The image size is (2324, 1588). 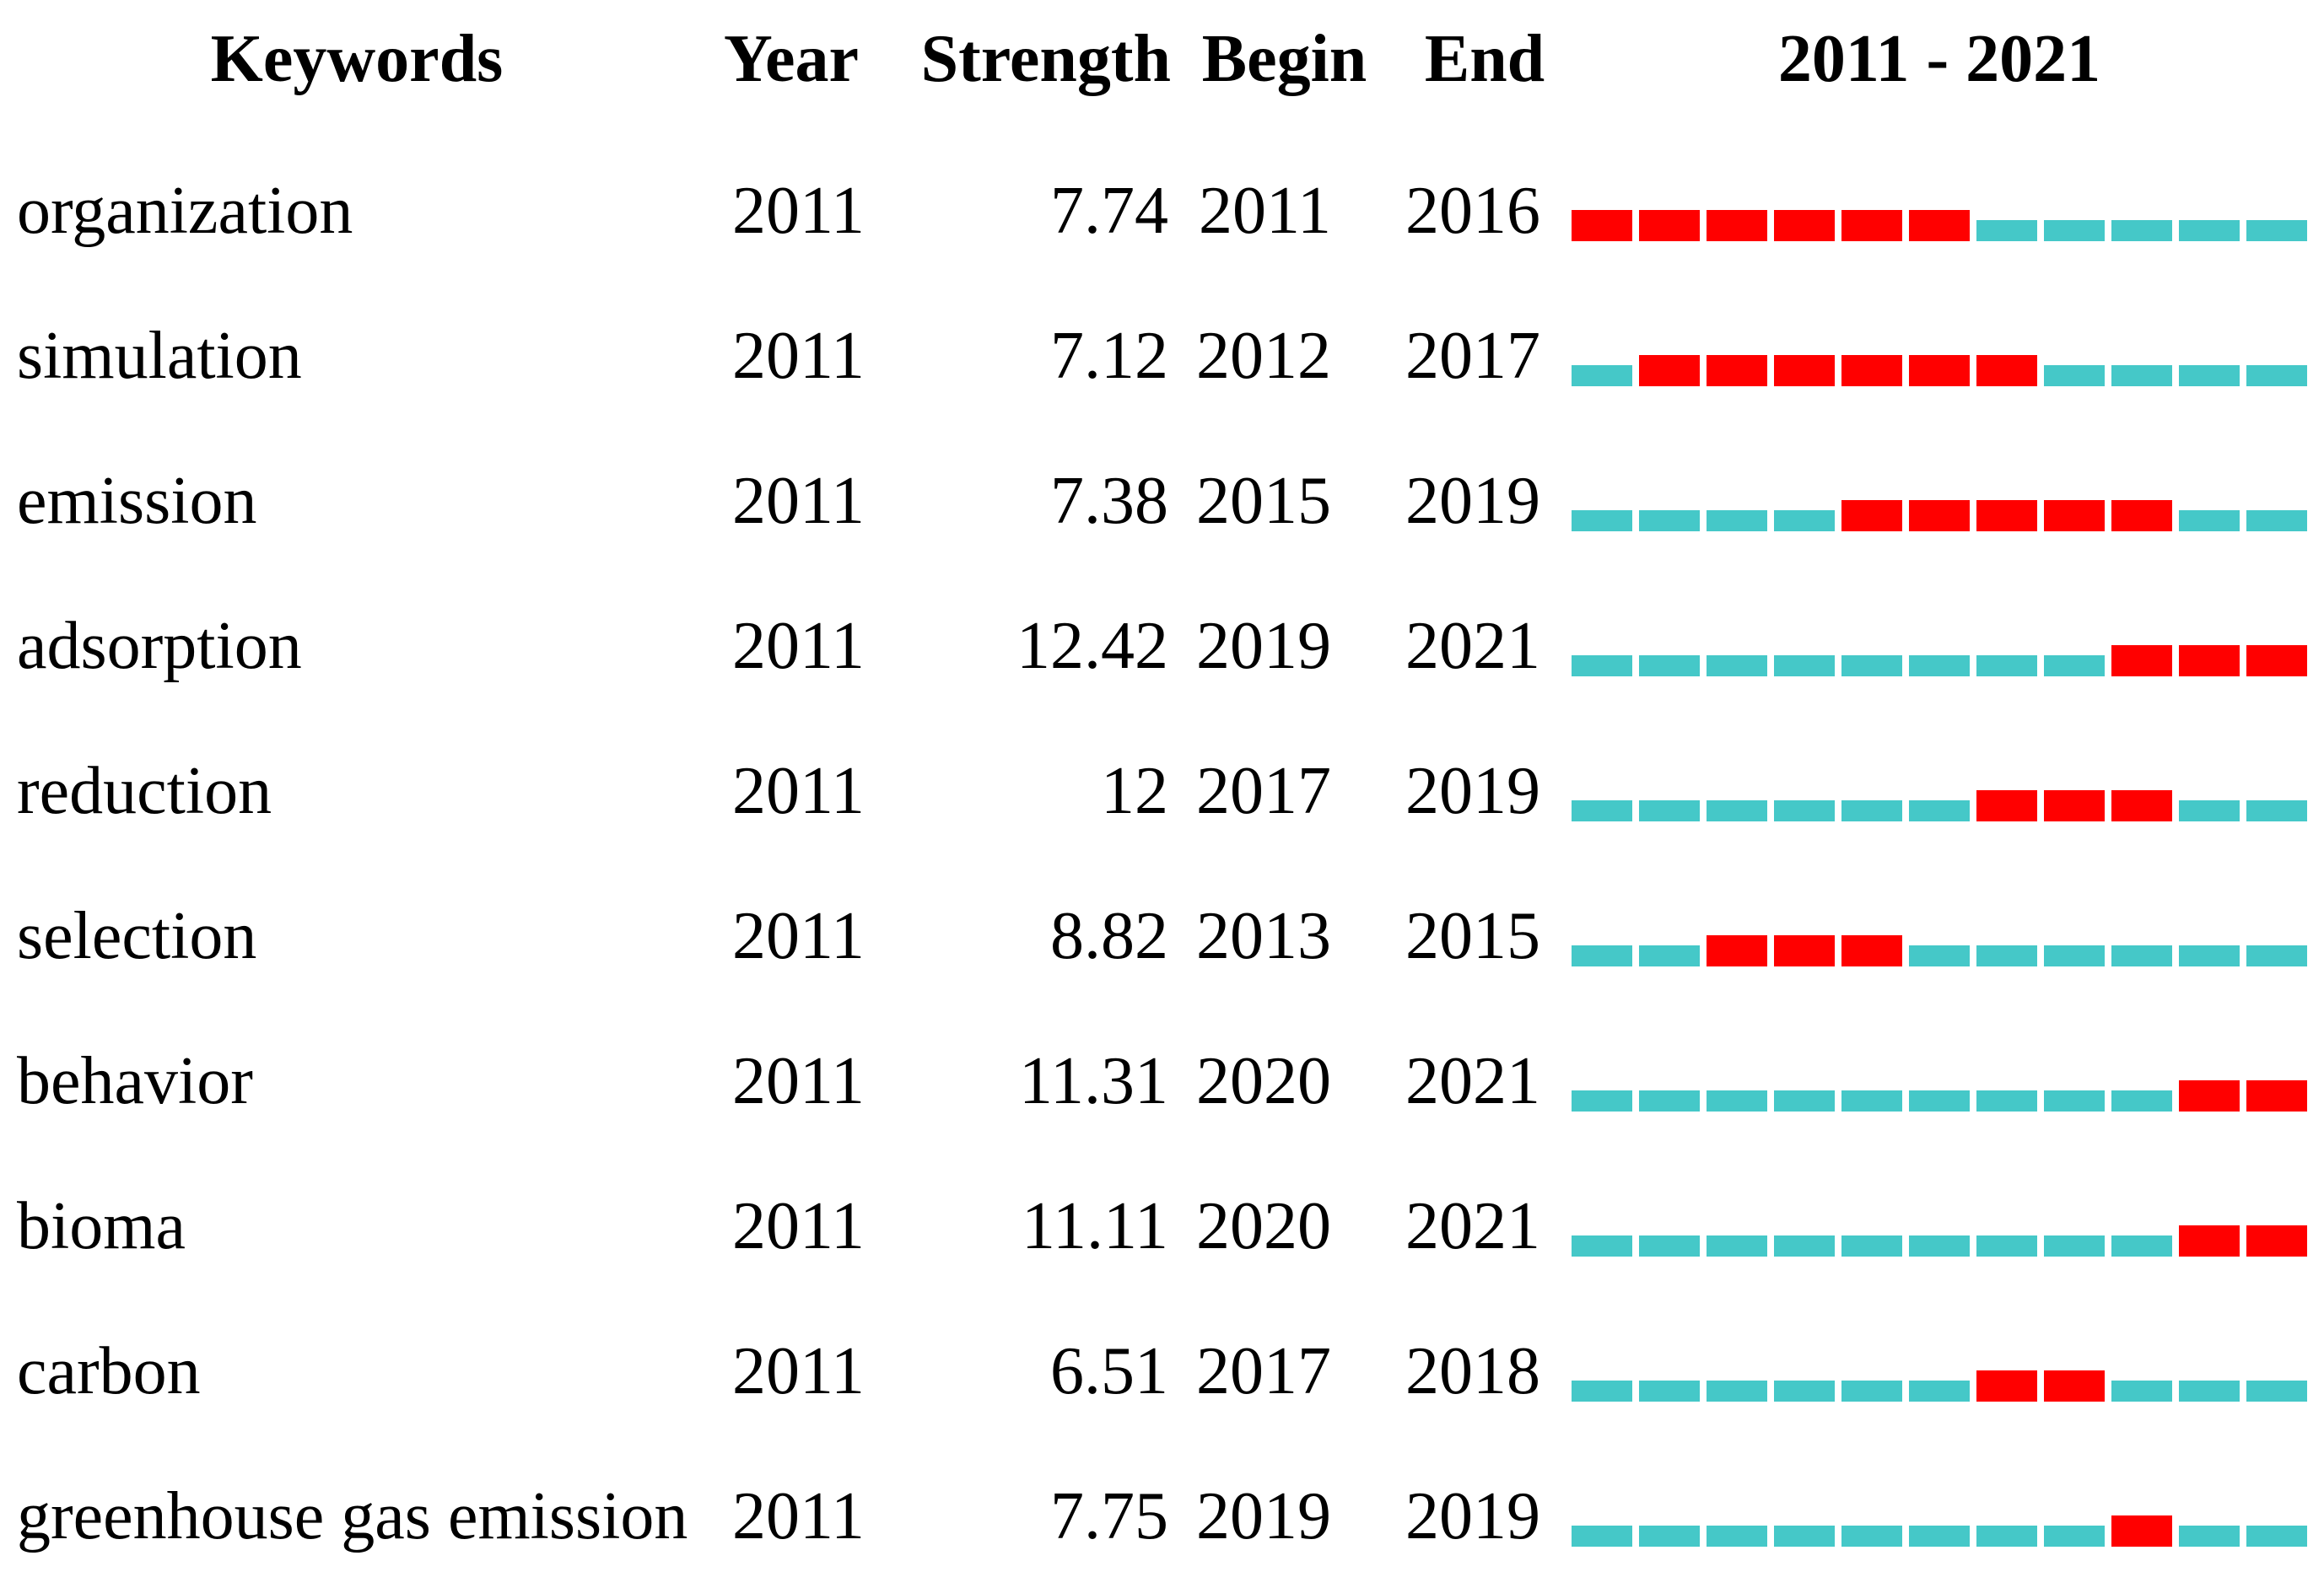 What do you see at coordinates (1109, 356) in the screenshot?
I see `strength-cell: 7.12` at bounding box center [1109, 356].